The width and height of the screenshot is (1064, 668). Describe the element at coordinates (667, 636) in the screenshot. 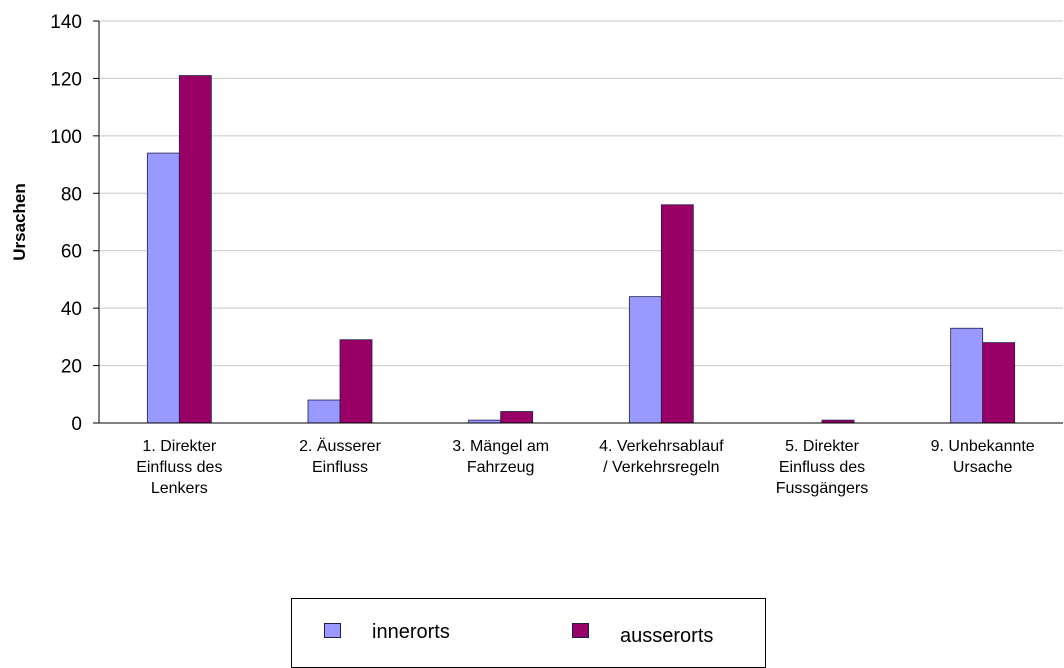

I see `legend-label-ausserorts: ausserorts` at that location.